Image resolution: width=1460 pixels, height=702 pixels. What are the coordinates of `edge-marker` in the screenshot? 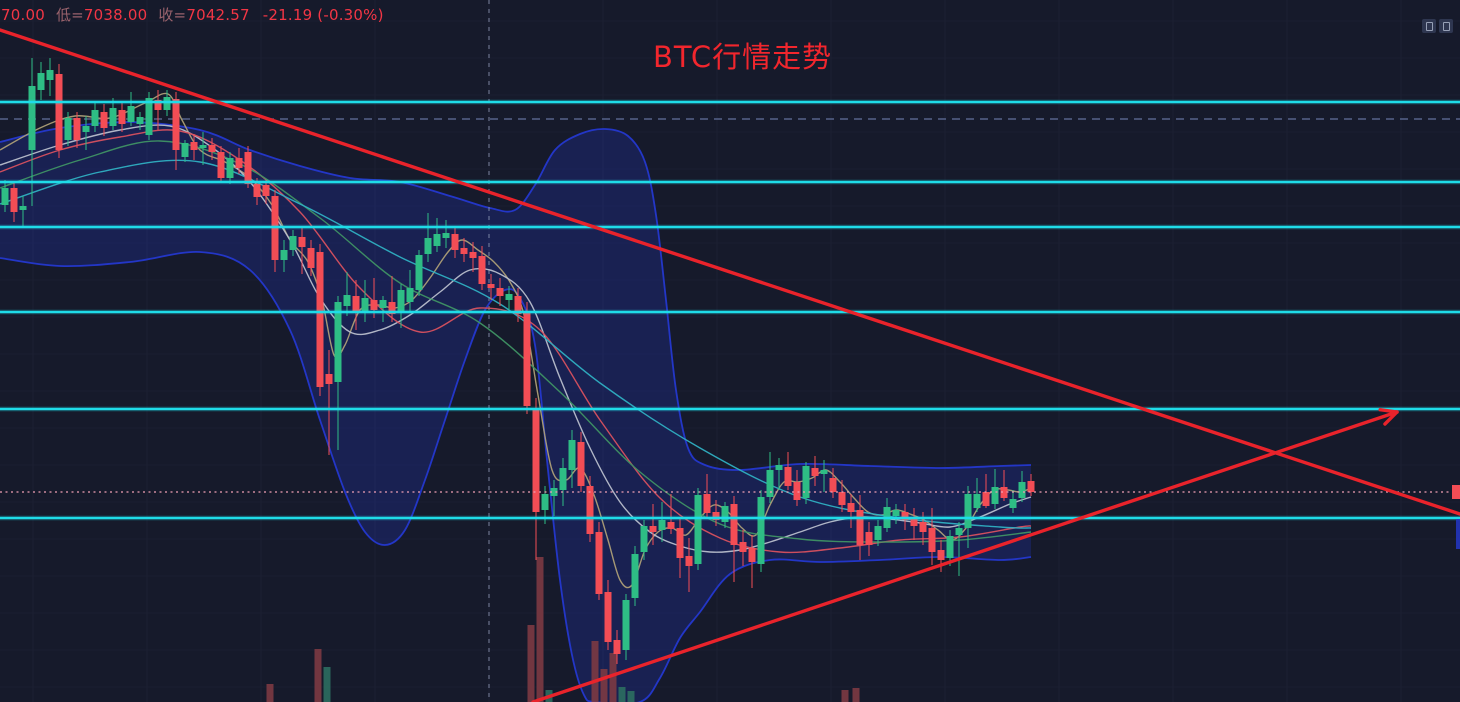 It's located at (1458, 534).